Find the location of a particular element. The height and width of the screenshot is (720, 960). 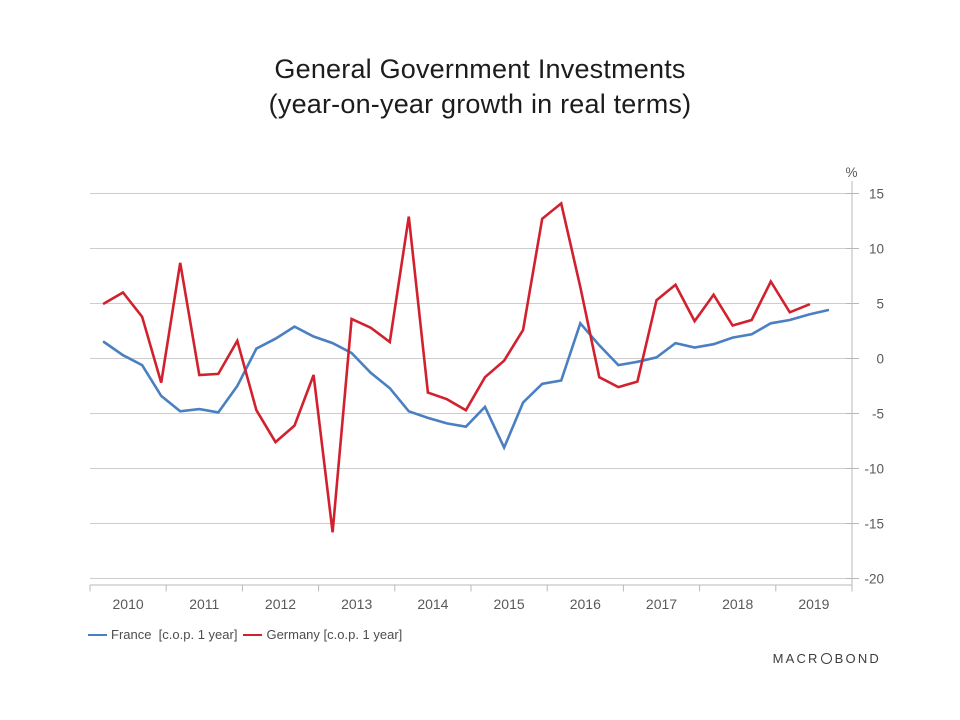

x-year-label: 2010 is located at coordinates (128, 604).